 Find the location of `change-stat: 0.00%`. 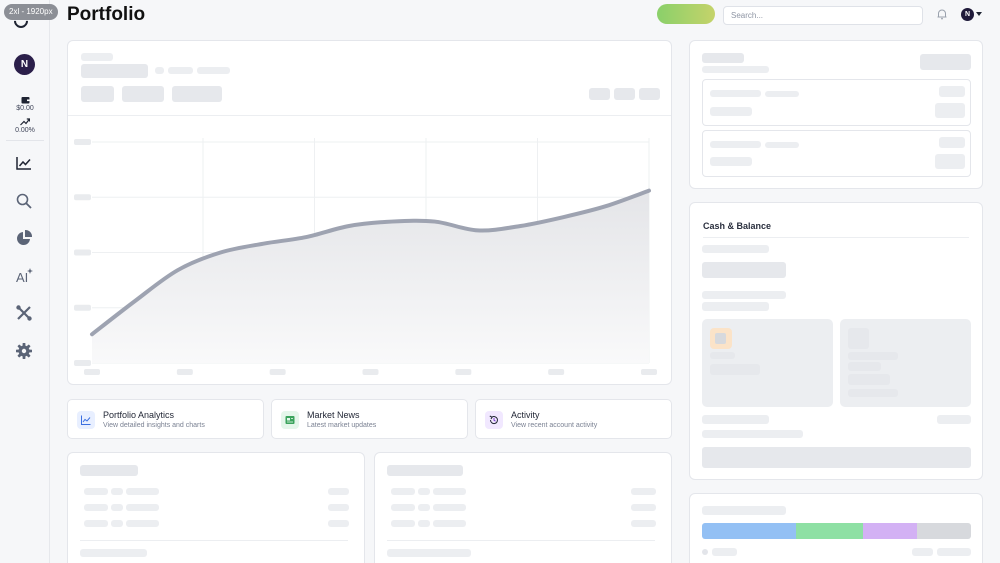

change-stat: 0.00% is located at coordinates (25, 126).